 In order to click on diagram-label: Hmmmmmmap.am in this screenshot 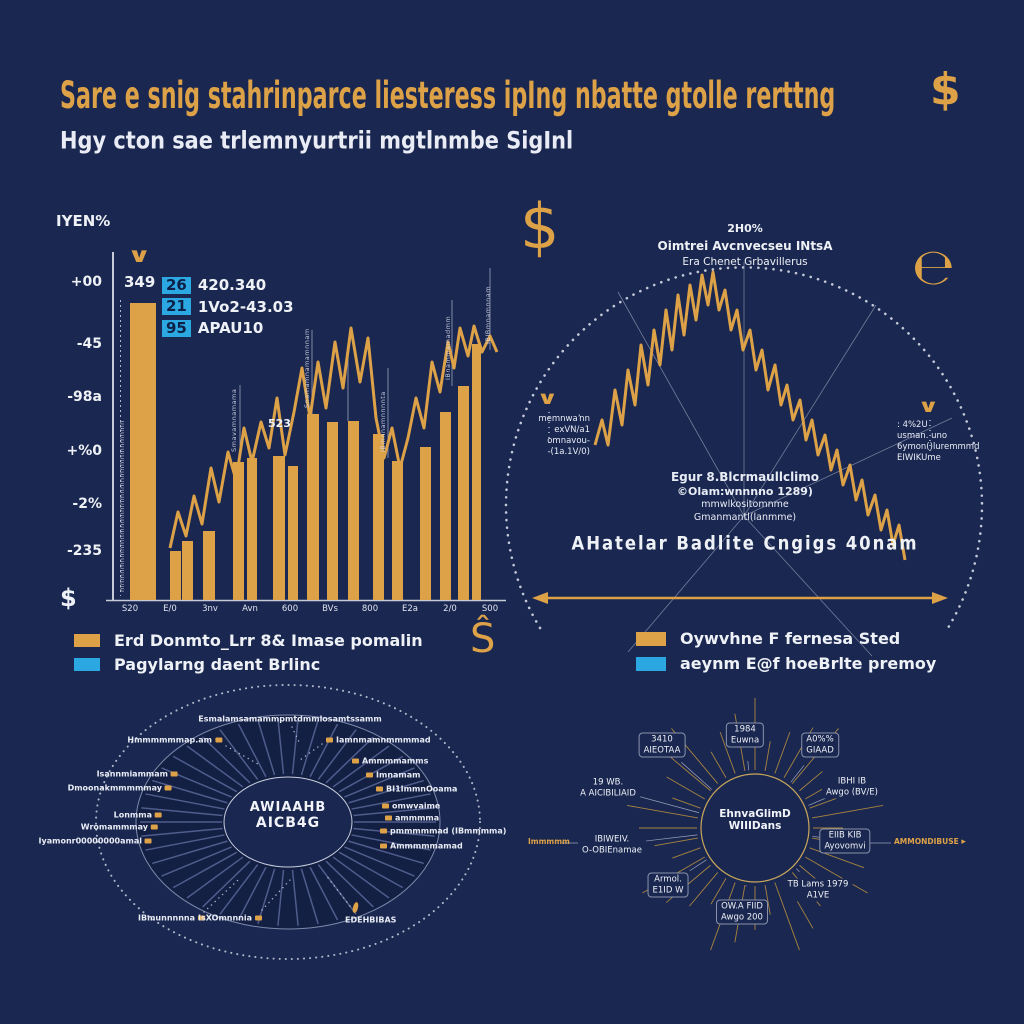, I will do `click(174, 740)`.